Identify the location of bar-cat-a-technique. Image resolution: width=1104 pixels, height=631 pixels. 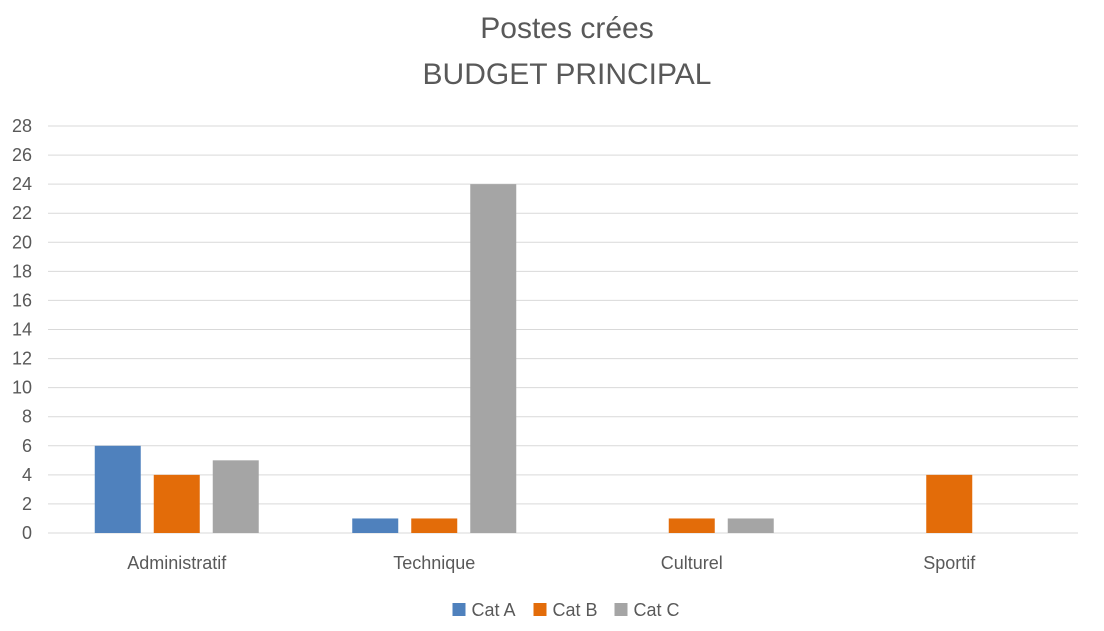
(375, 525).